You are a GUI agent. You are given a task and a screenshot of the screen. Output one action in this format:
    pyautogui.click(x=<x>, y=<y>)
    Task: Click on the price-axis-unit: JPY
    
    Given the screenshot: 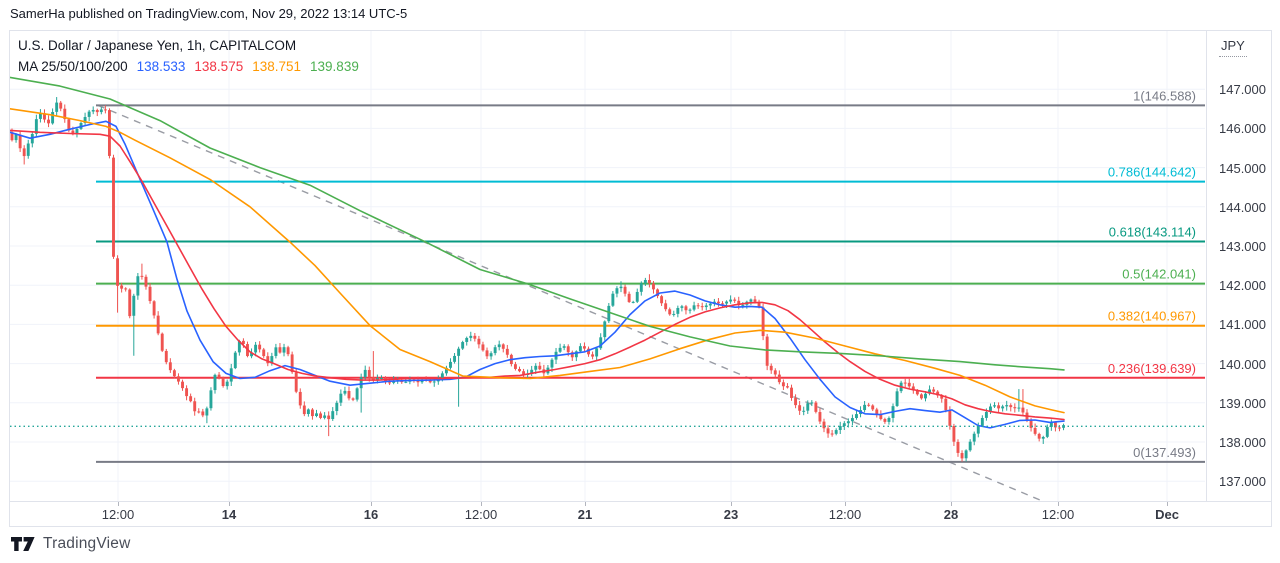 What is the action you would take?
    pyautogui.click(x=1233, y=47)
    